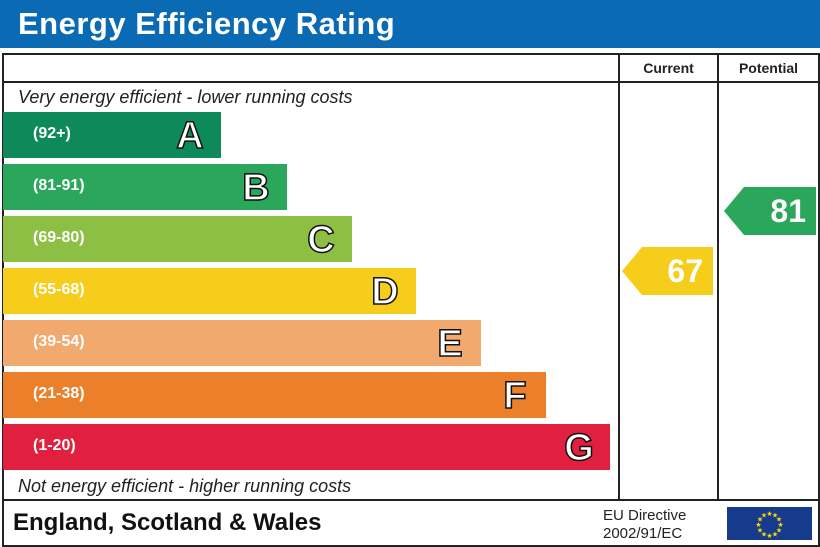  I want to click on band-letter: F, so click(515, 395).